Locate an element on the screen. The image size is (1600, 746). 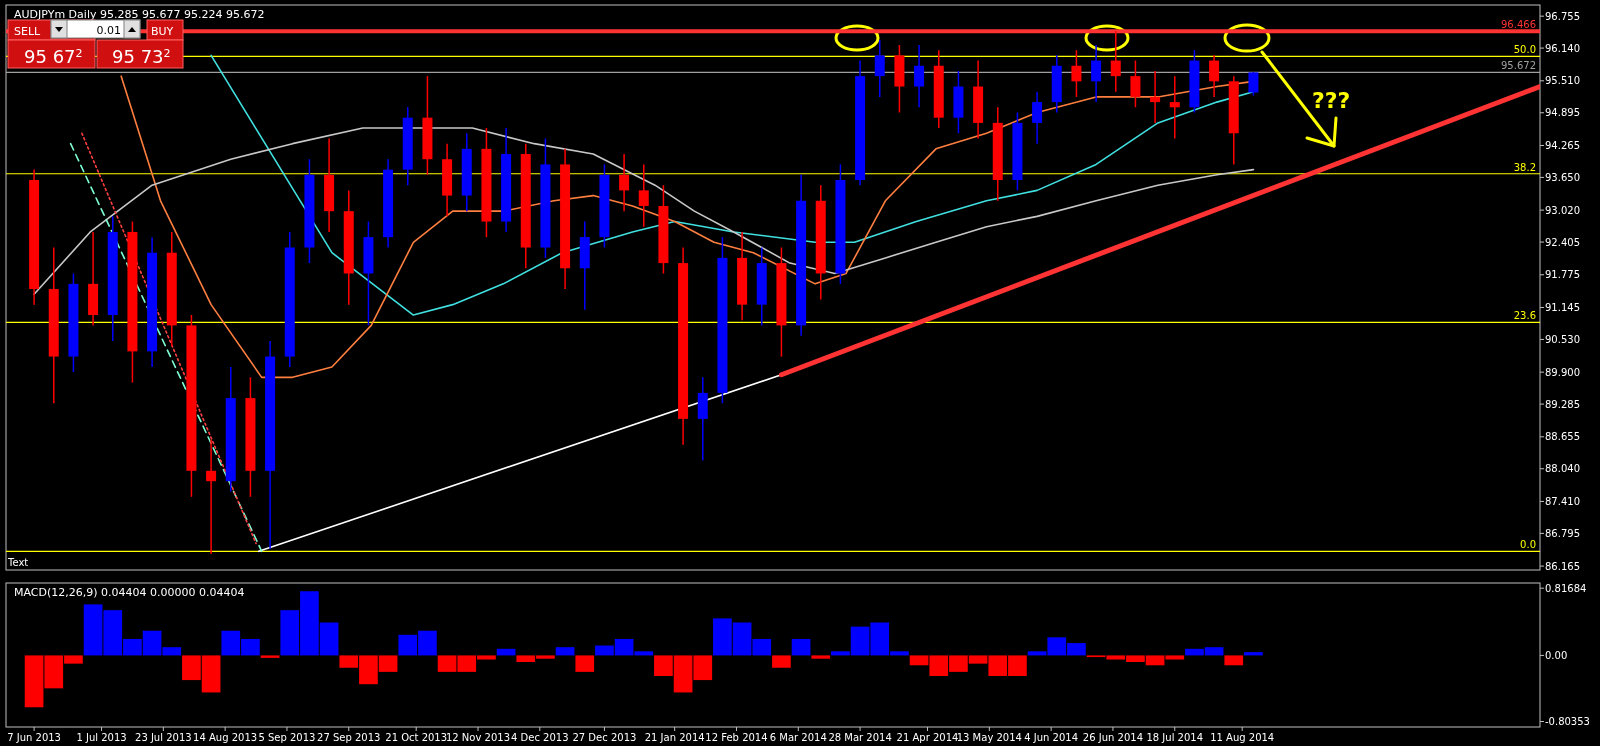
annotation: 23.6 is located at coordinates (1524, 316).